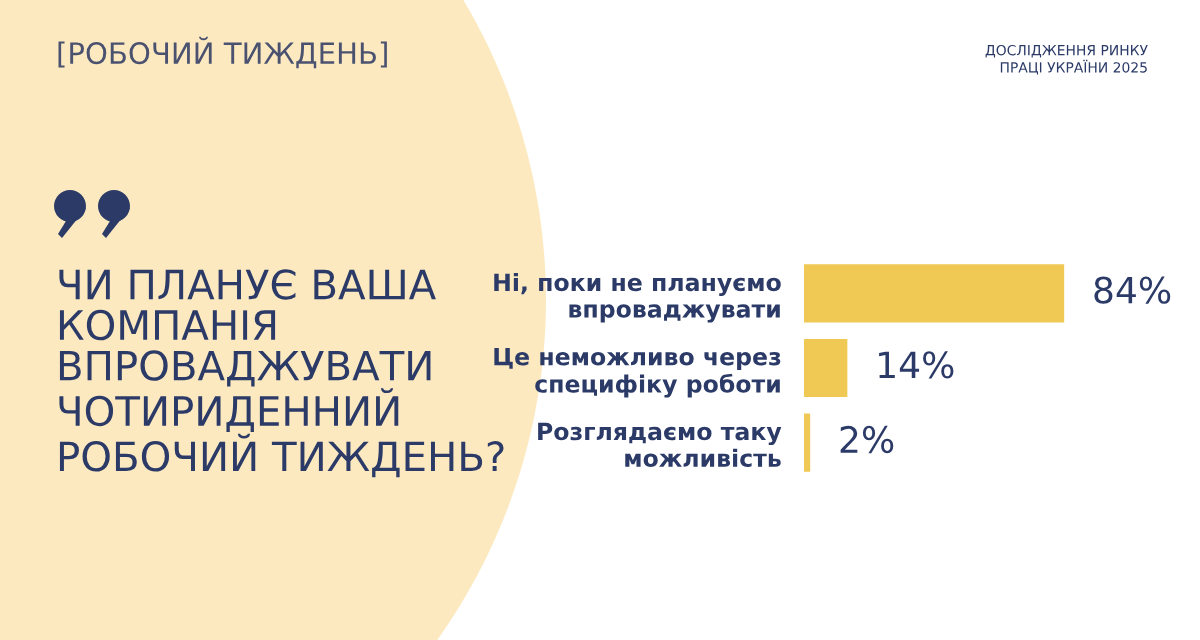 This screenshot has width=1200, height=640. I want to click on y-tick-label: Це неможливо через специфіку роботи, so click(637, 372).